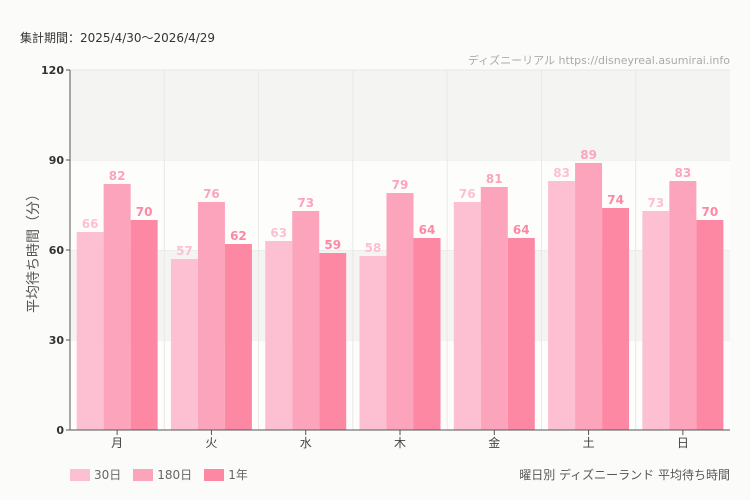  Describe the element at coordinates (108, 475) in the screenshot. I see `legend-label: 30日` at that location.